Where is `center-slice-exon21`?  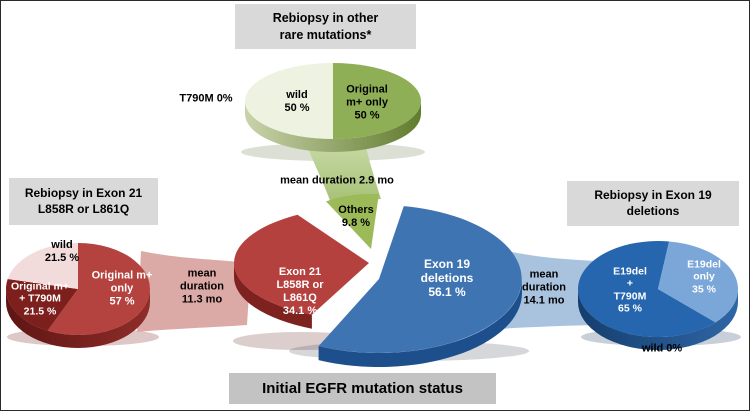 center-slice-exon21 is located at coordinates (301, 264).